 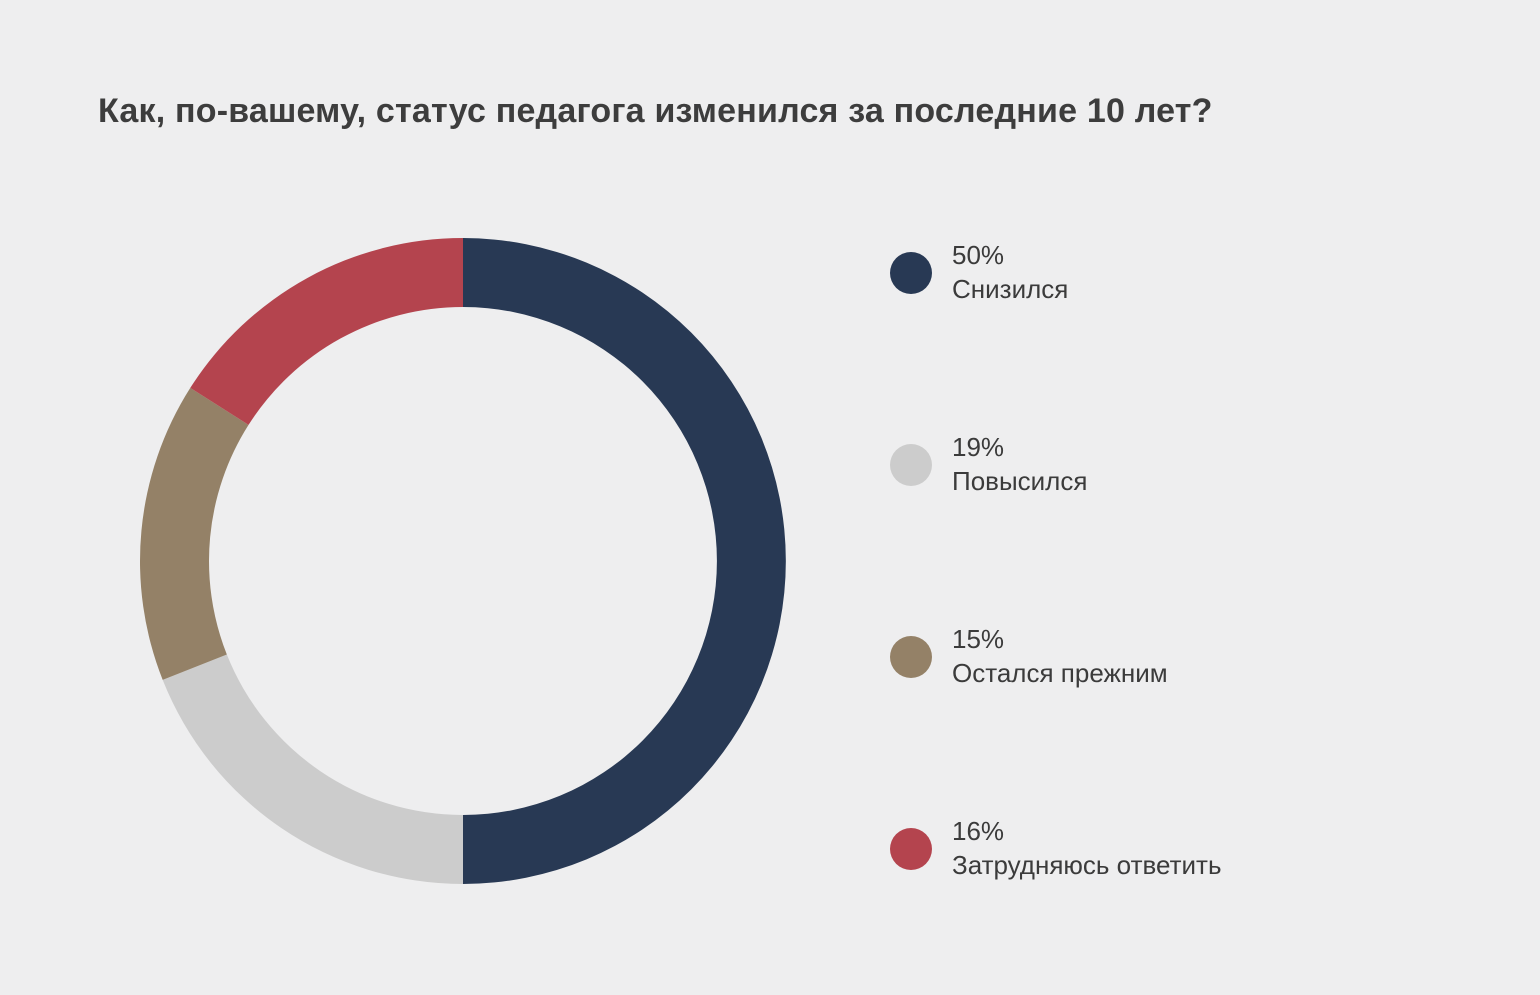 What do you see at coordinates (978, 447) in the screenshot?
I see `legend-value: 19%` at bounding box center [978, 447].